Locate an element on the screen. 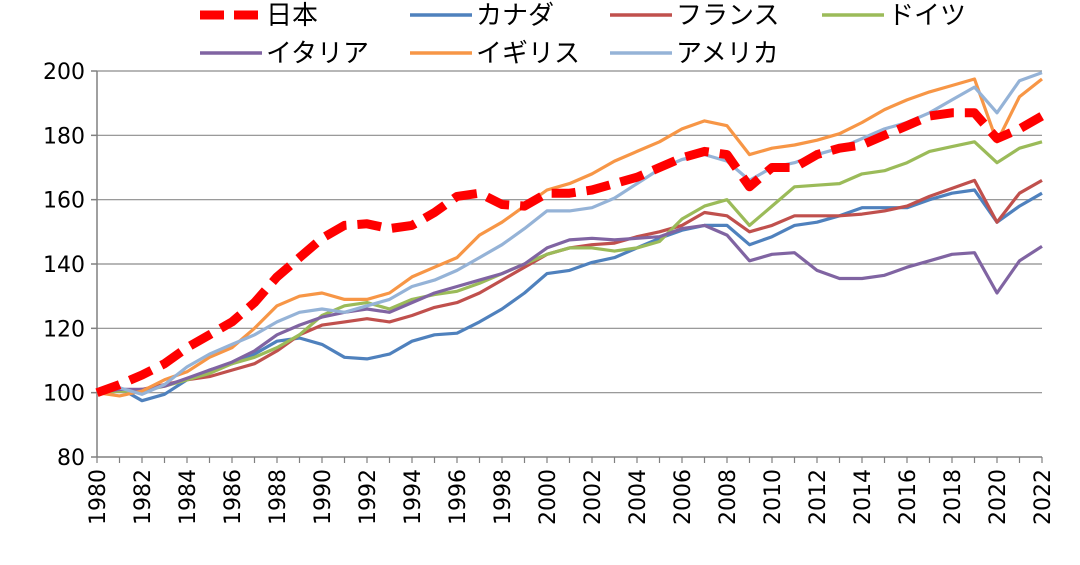 The image size is (1080, 565). x-tick-label: 2004 is located at coordinates (638, 497).